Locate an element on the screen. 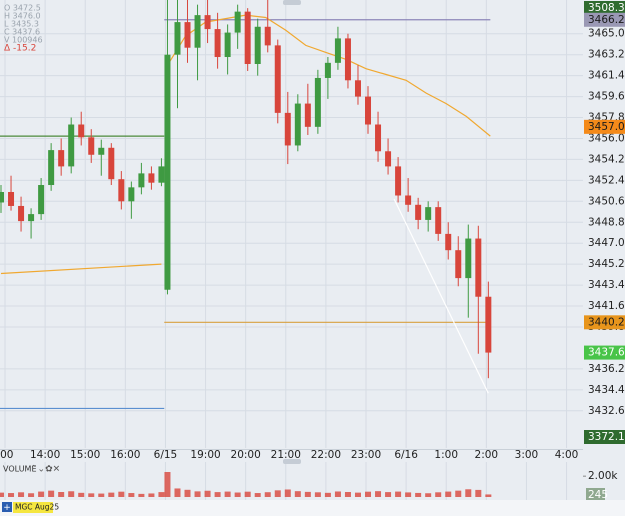 Image resolution: width=625 pixels, height=516 pixels. x-tick-label: 23:00 is located at coordinates (366, 455).